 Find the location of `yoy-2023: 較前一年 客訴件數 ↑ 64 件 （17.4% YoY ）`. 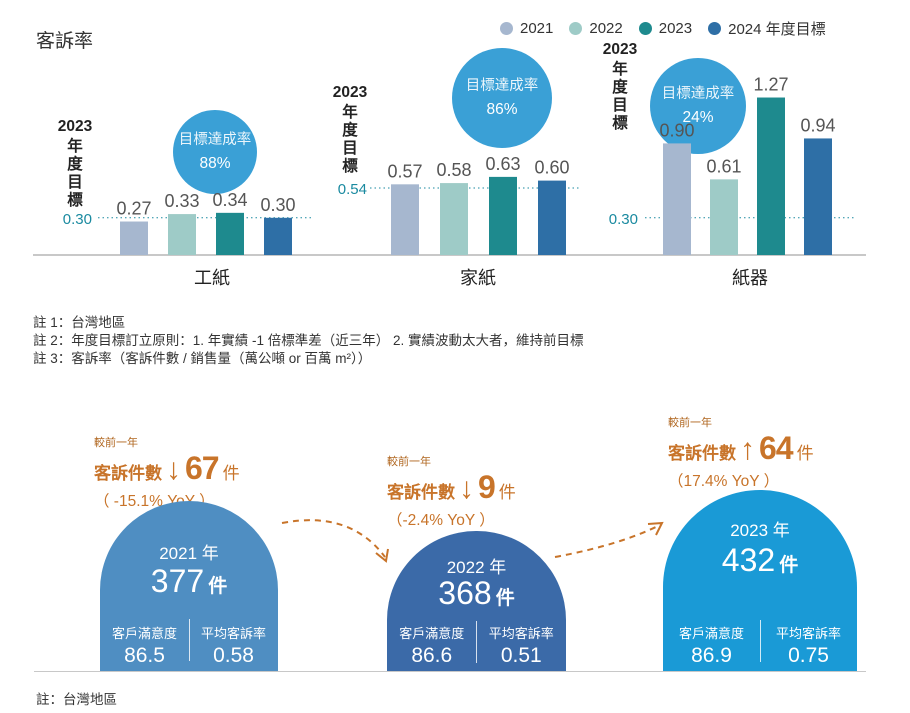

yoy-2023: 較前一年 客訴件數 ↑ 64 件 （17.4% YoY ） is located at coordinates (741, 452).